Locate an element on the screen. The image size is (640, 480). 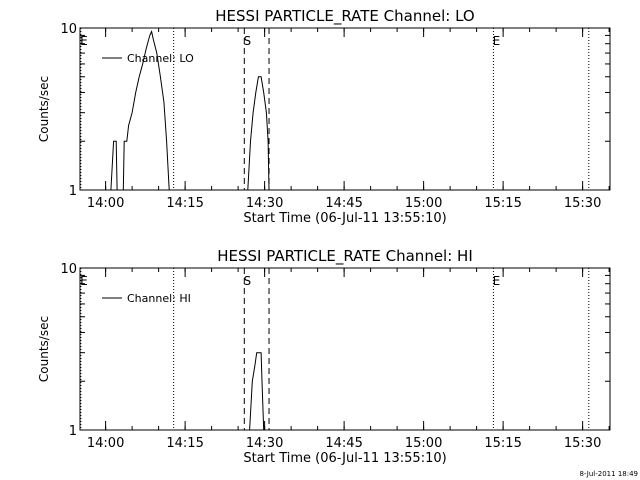
legend-label: Channel: LO is located at coordinates (160, 58).